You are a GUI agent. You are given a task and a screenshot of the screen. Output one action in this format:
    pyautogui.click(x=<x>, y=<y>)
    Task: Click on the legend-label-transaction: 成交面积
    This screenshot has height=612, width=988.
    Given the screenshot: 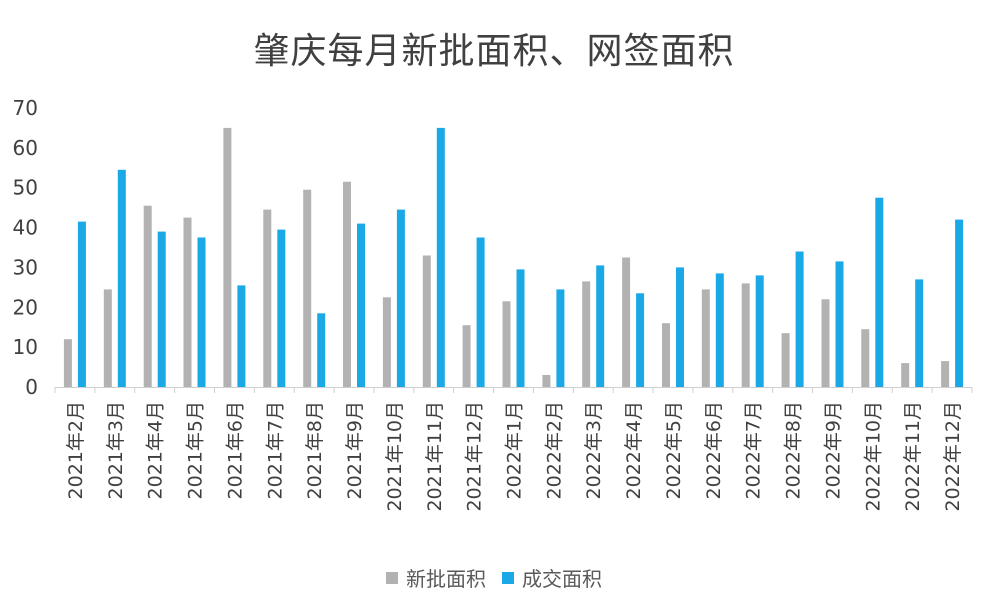 What is the action you would take?
    pyautogui.click(x=562, y=579)
    